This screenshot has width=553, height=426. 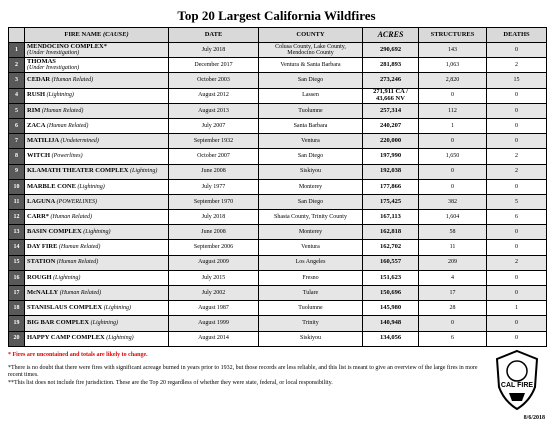 What do you see at coordinates (390, 110) in the screenshot?
I see `acres: 257,314` at bounding box center [390, 110].